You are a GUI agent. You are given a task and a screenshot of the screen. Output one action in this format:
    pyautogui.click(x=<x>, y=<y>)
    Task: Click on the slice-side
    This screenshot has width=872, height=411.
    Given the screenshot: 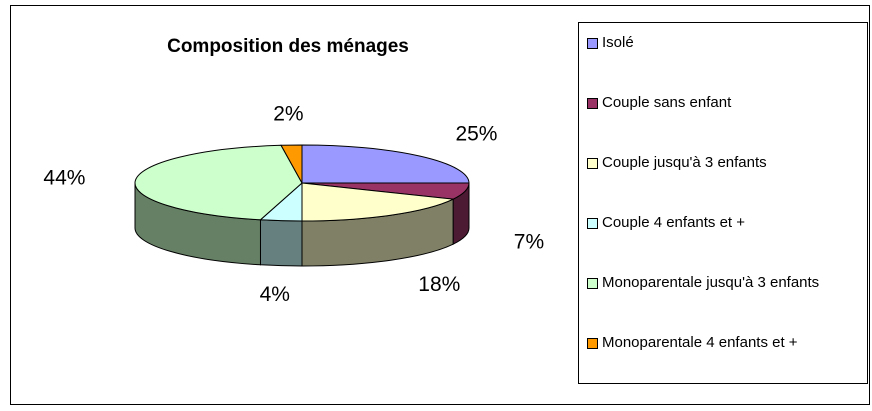 What is the action you would take?
    pyautogui.click(x=281, y=243)
    